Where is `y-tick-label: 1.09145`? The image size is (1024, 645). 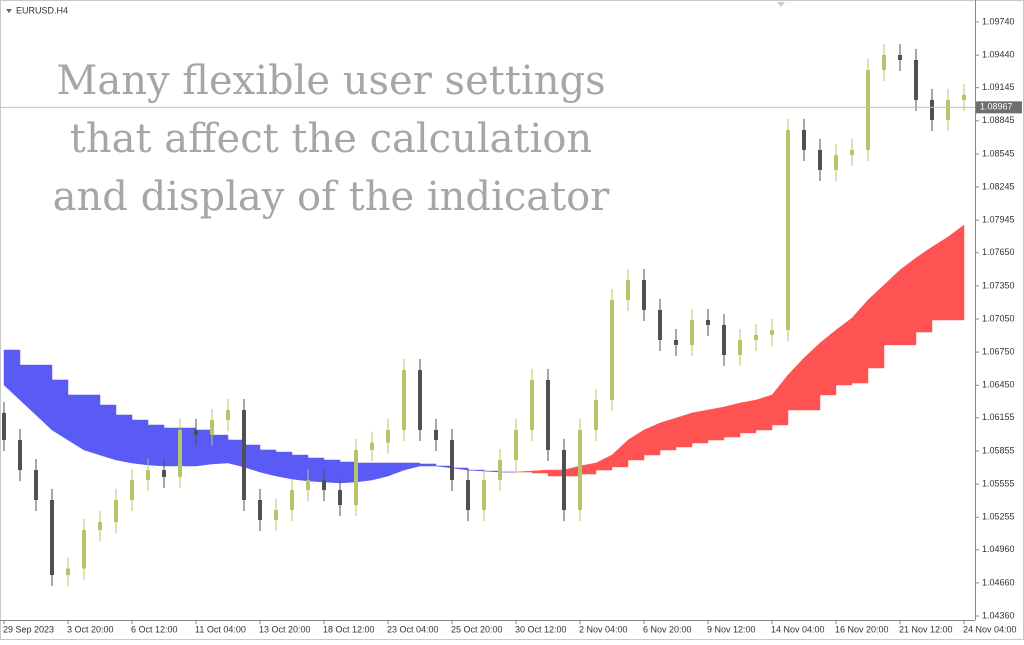 y-tick-label: 1.09145 is located at coordinates (998, 87).